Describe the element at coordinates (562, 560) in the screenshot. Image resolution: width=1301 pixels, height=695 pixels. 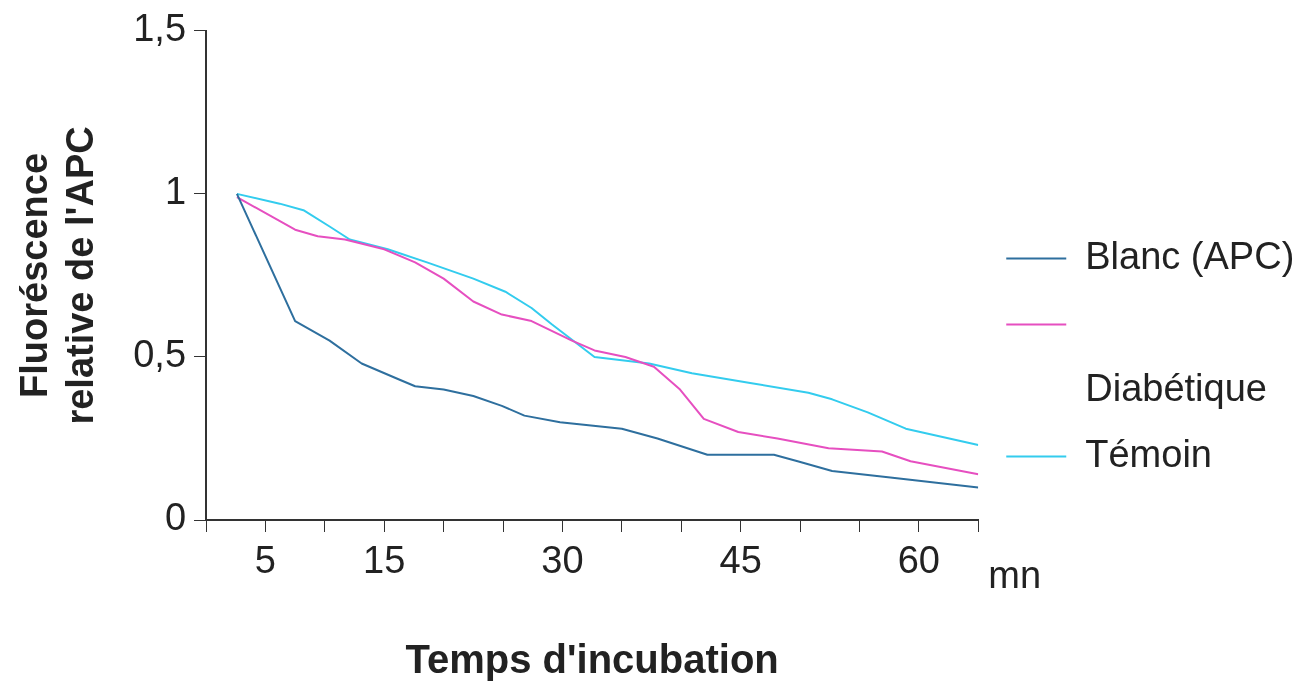
I see `x-tick-label: 30` at that location.